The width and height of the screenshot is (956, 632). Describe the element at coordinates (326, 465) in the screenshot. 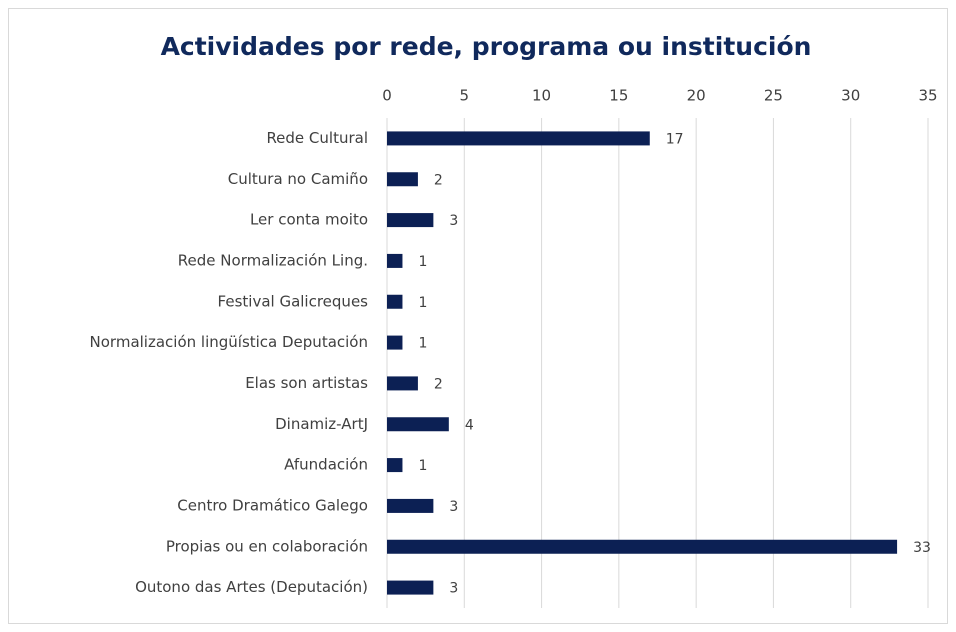

I see `y-tick-label: Afundación` at that location.